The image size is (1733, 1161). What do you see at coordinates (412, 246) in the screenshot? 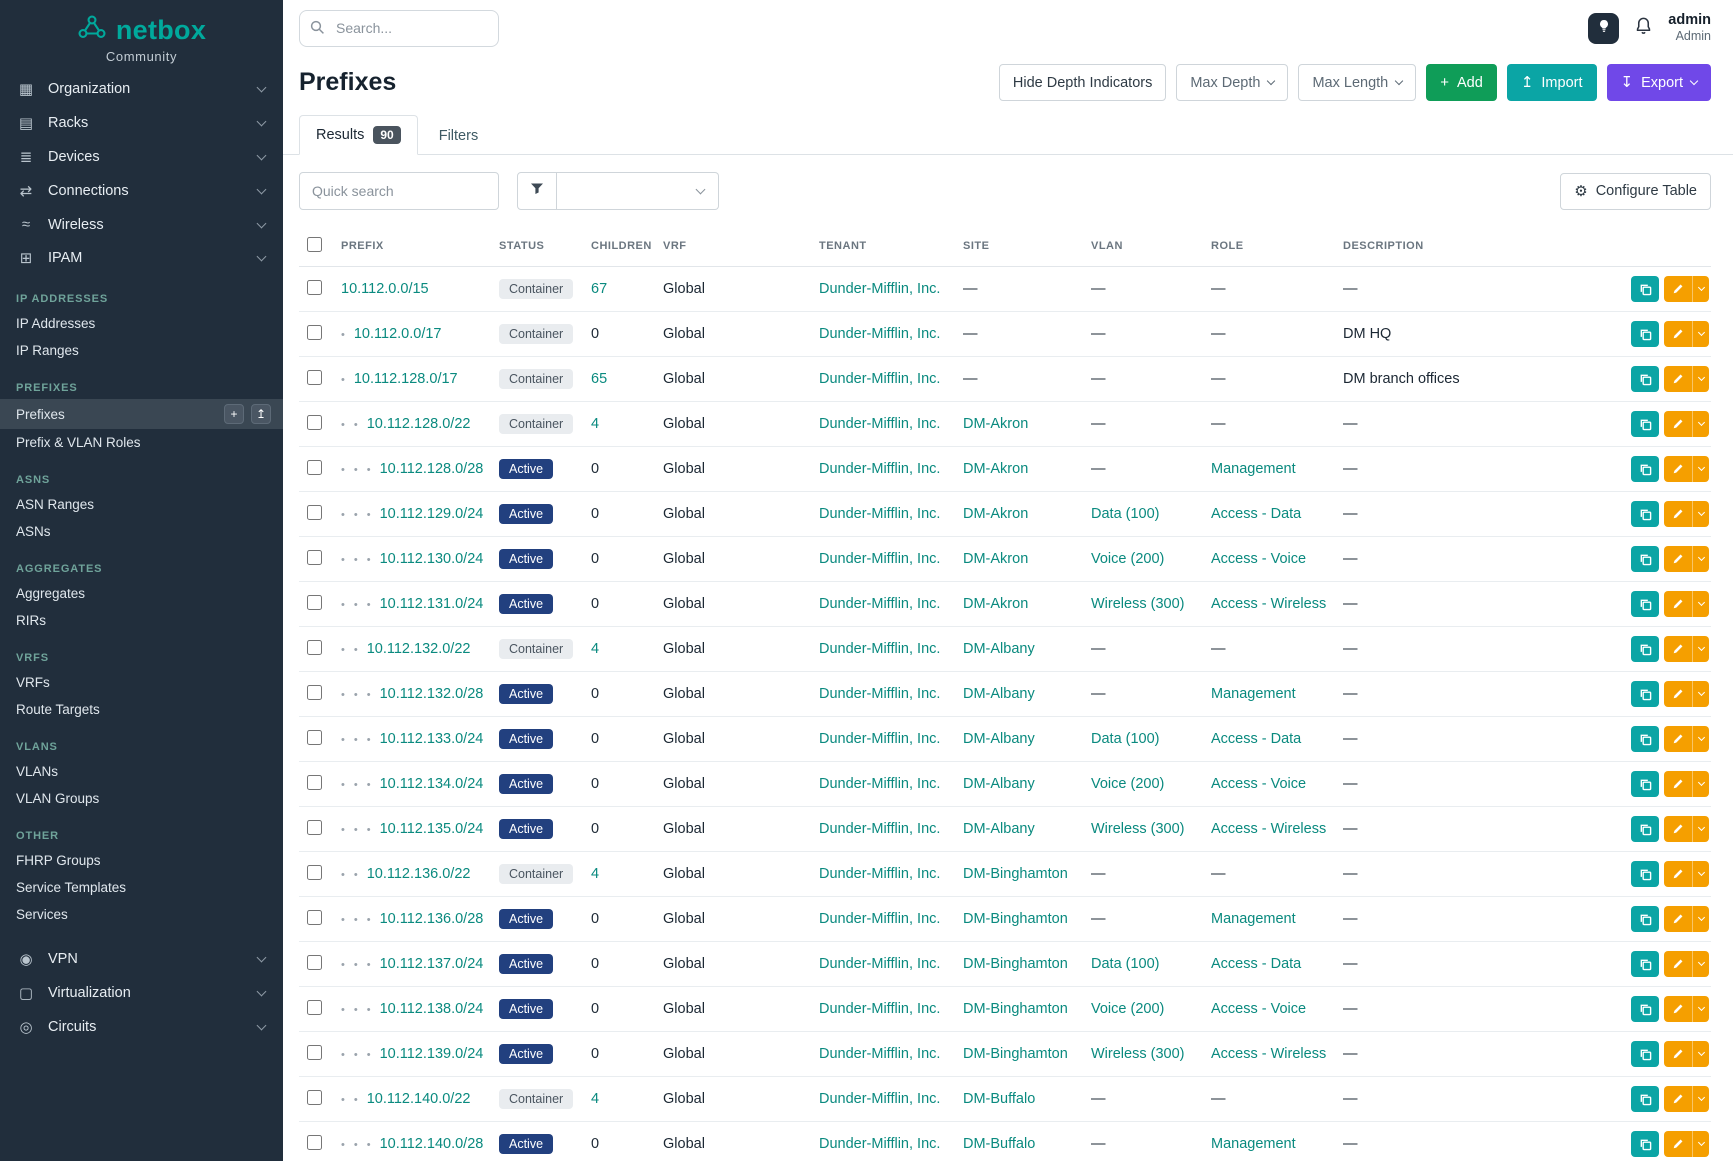
I see `column-header-prefix: PREFIX` at bounding box center [412, 246].